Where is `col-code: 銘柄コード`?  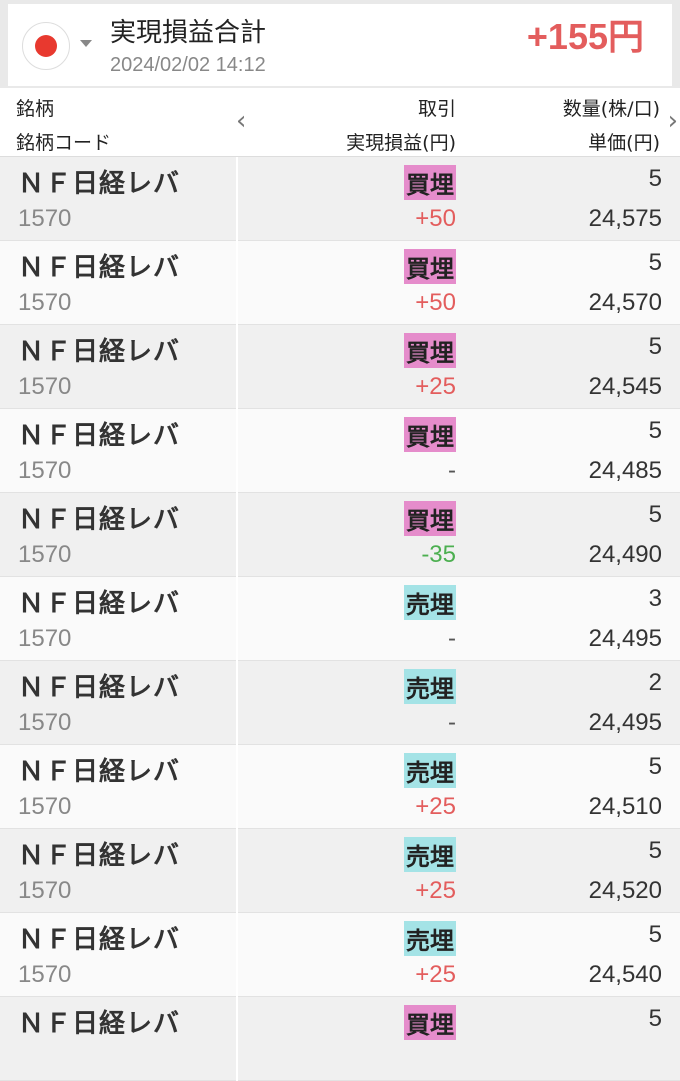 col-code: 銘柄コード is located at coordinates (64, 143).